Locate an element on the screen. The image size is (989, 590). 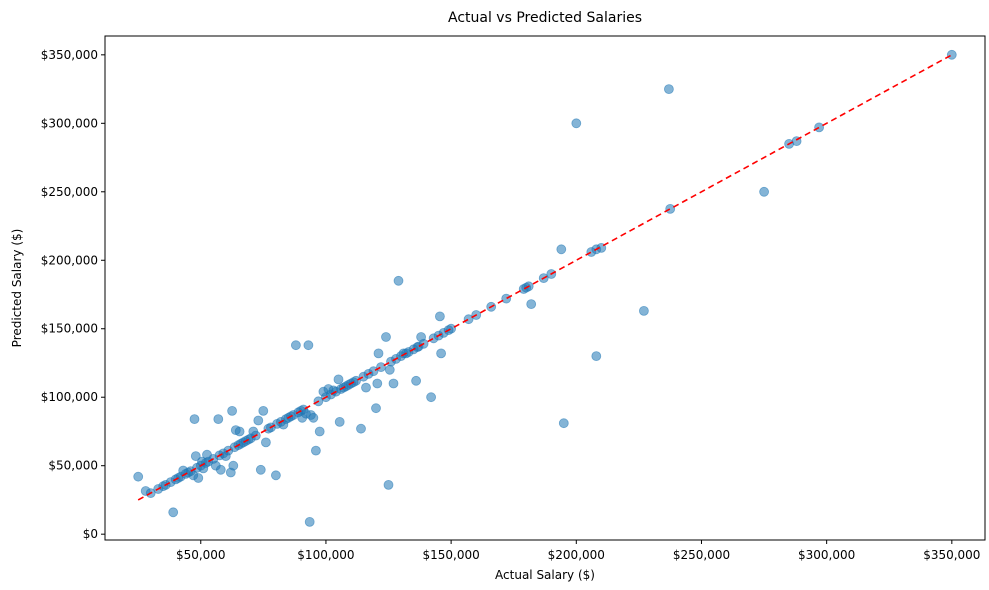
y-tick-label: $150,000 is located at coordinates (69, 329).